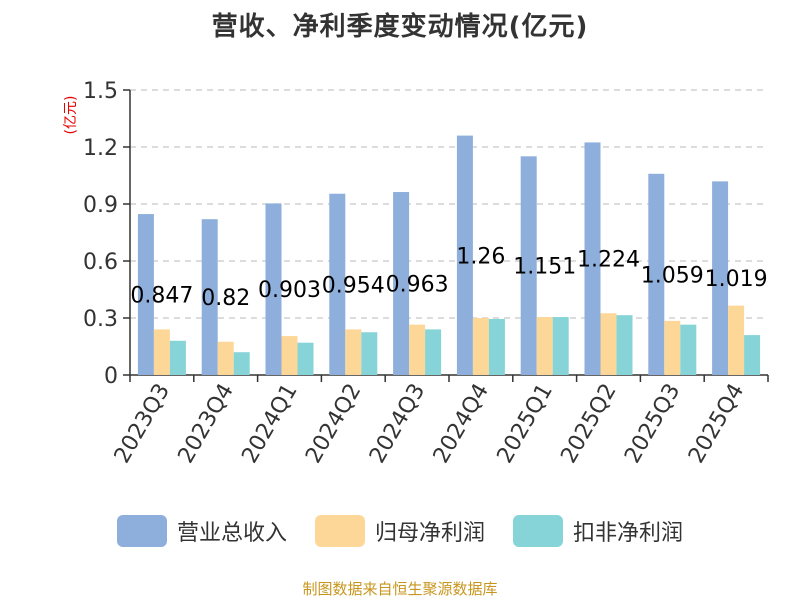 The width and height of the screenshot is (800, 600). I want to click on x-tick-label: 2023Q3, so click(142, 424).